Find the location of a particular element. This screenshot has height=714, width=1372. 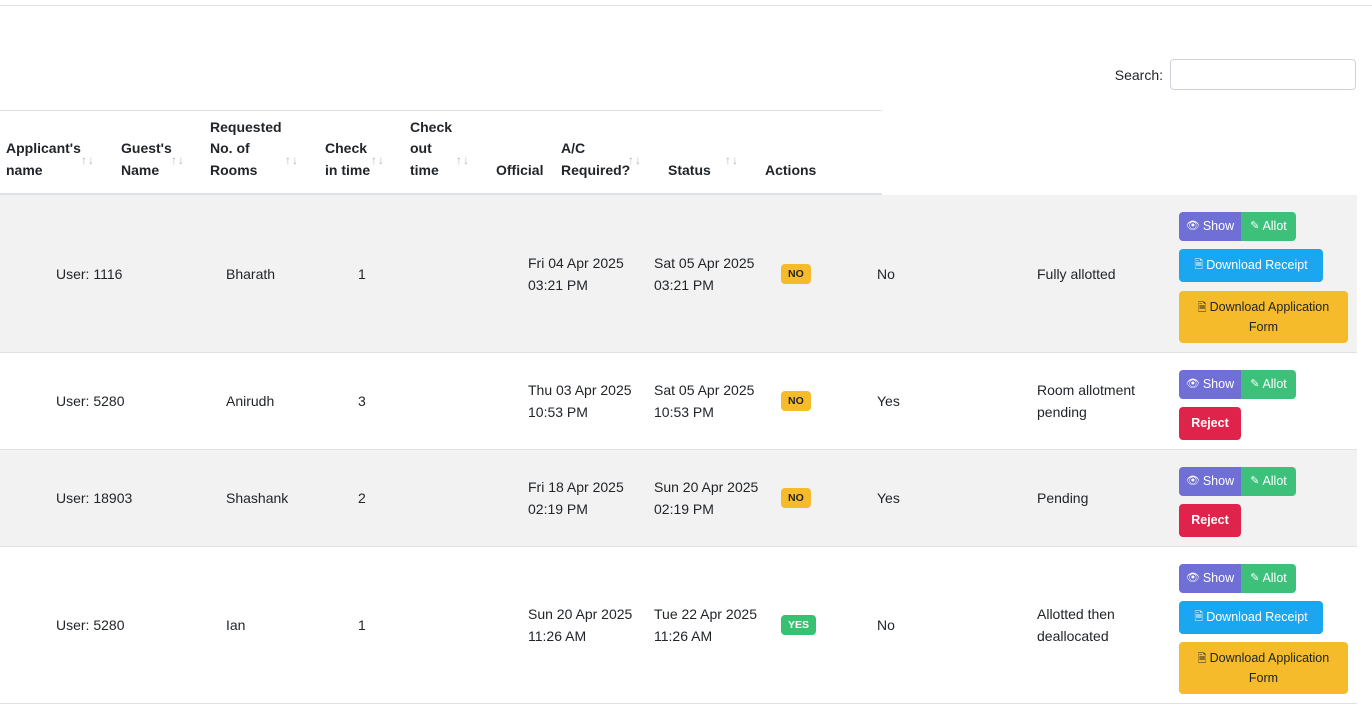

search-bar: Search: is located at coordinates (1235, 74).